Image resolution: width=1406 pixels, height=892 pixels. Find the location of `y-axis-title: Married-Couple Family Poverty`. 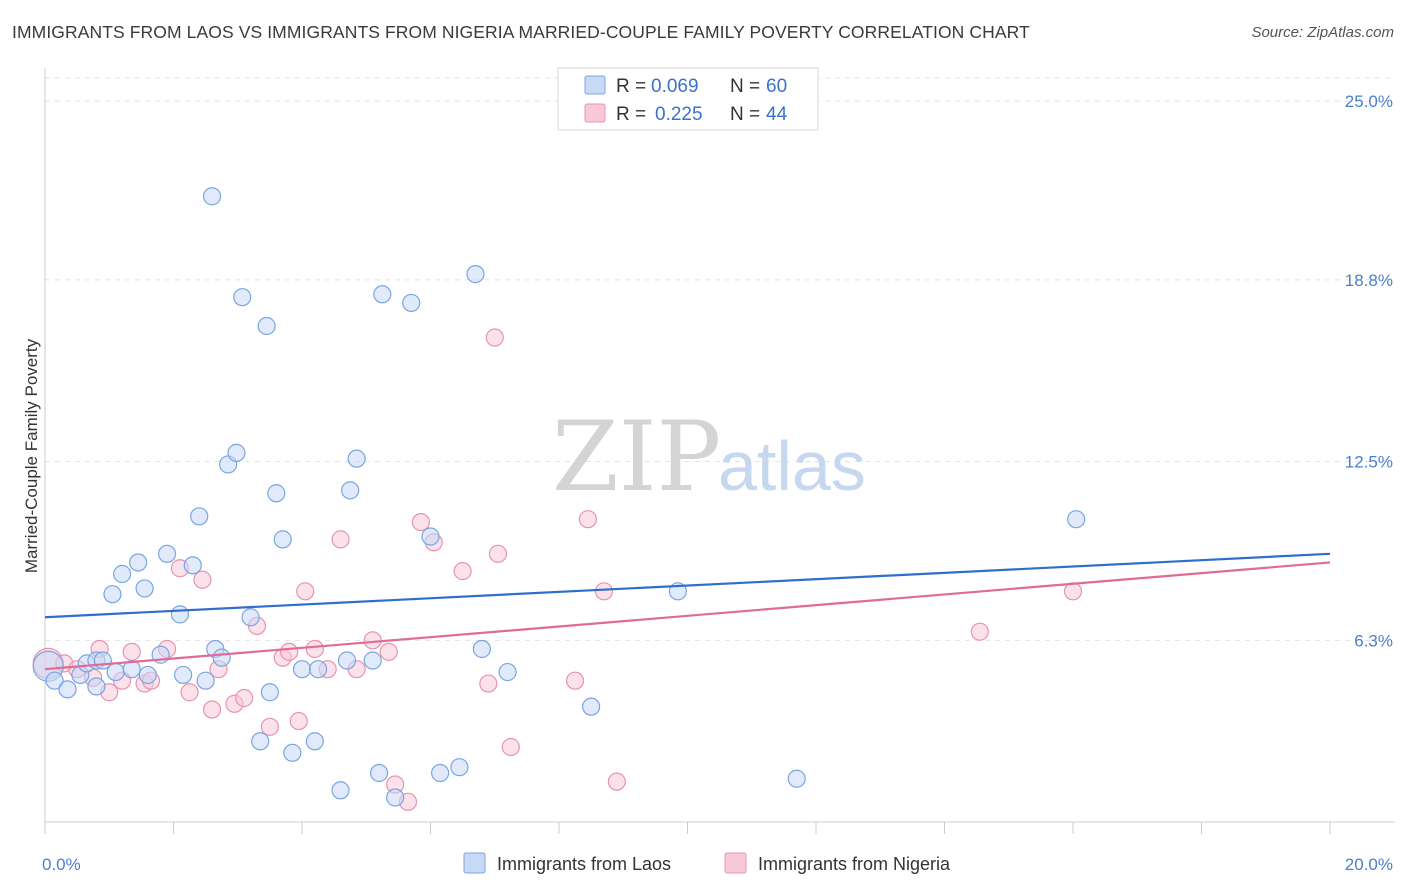

y-axis-title: Married-Couple Family Poverty is located at coordinates (31, 455).